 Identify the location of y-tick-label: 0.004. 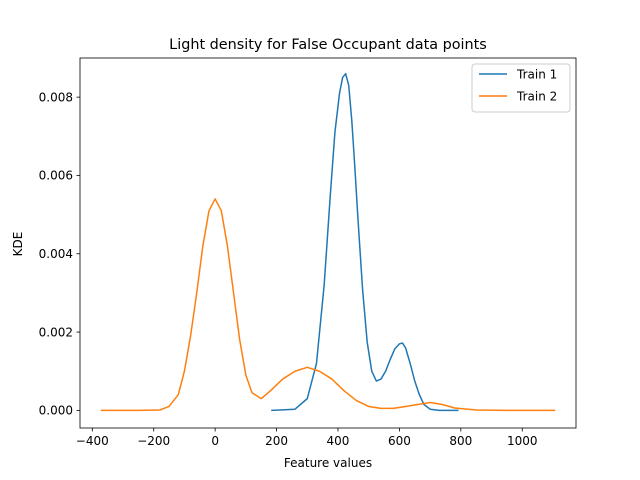
(56, 254).